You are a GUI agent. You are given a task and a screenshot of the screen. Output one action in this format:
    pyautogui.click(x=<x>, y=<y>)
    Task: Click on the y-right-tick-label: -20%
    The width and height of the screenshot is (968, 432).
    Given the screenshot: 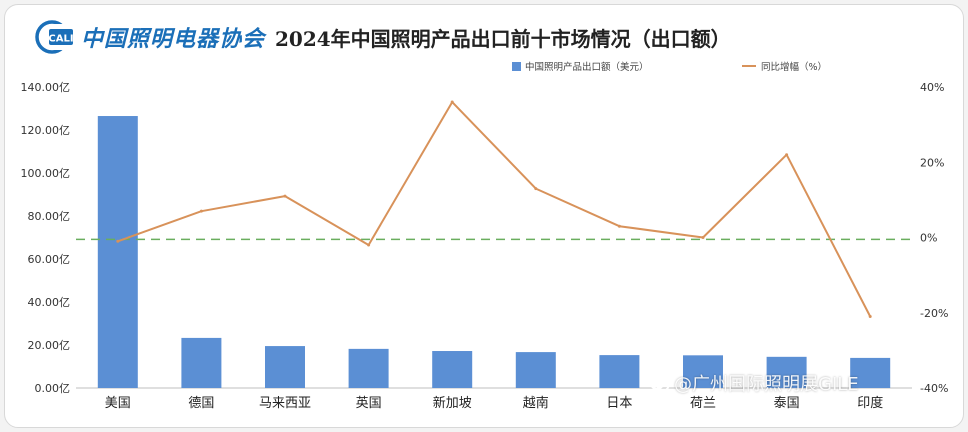 What is the action you would take?
    pyautogui.click(x=934, y=313)
    